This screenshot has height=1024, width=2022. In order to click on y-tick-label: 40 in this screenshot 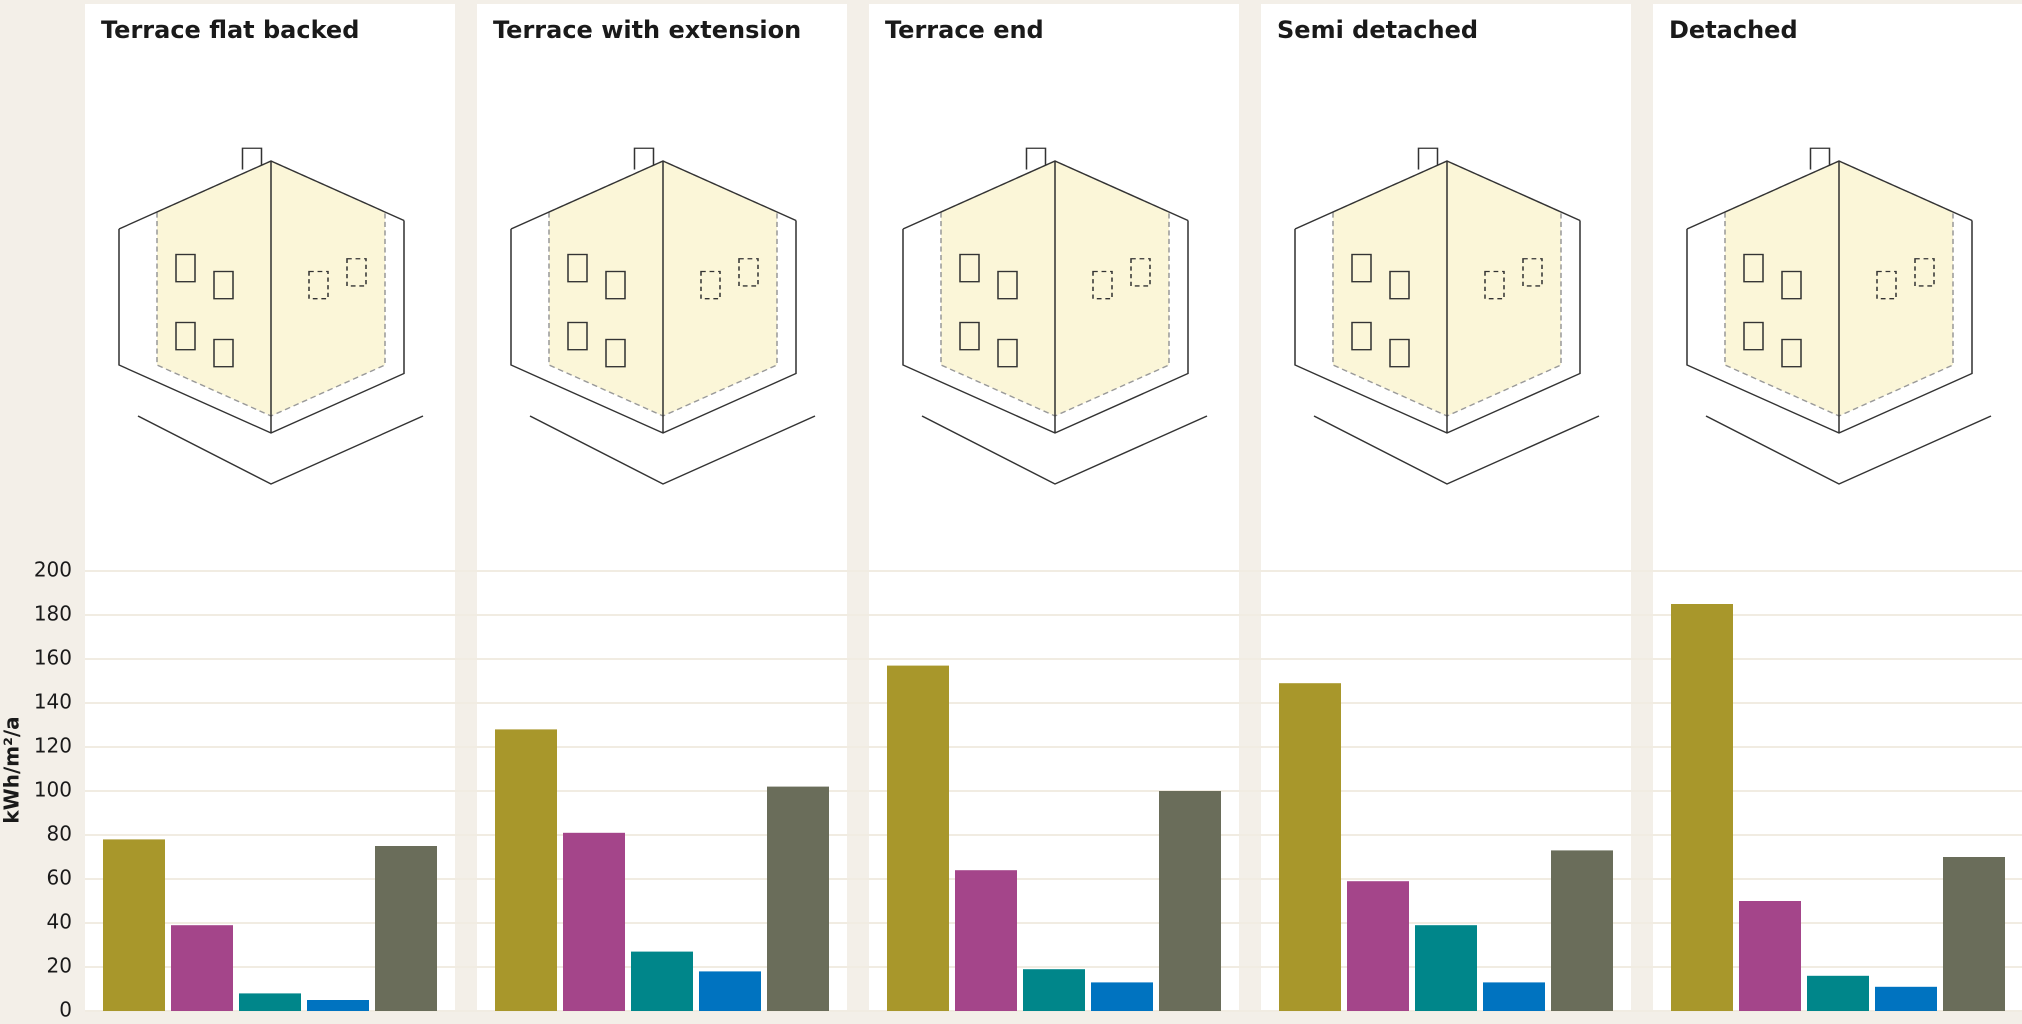, I will do `click(59, 922)`.